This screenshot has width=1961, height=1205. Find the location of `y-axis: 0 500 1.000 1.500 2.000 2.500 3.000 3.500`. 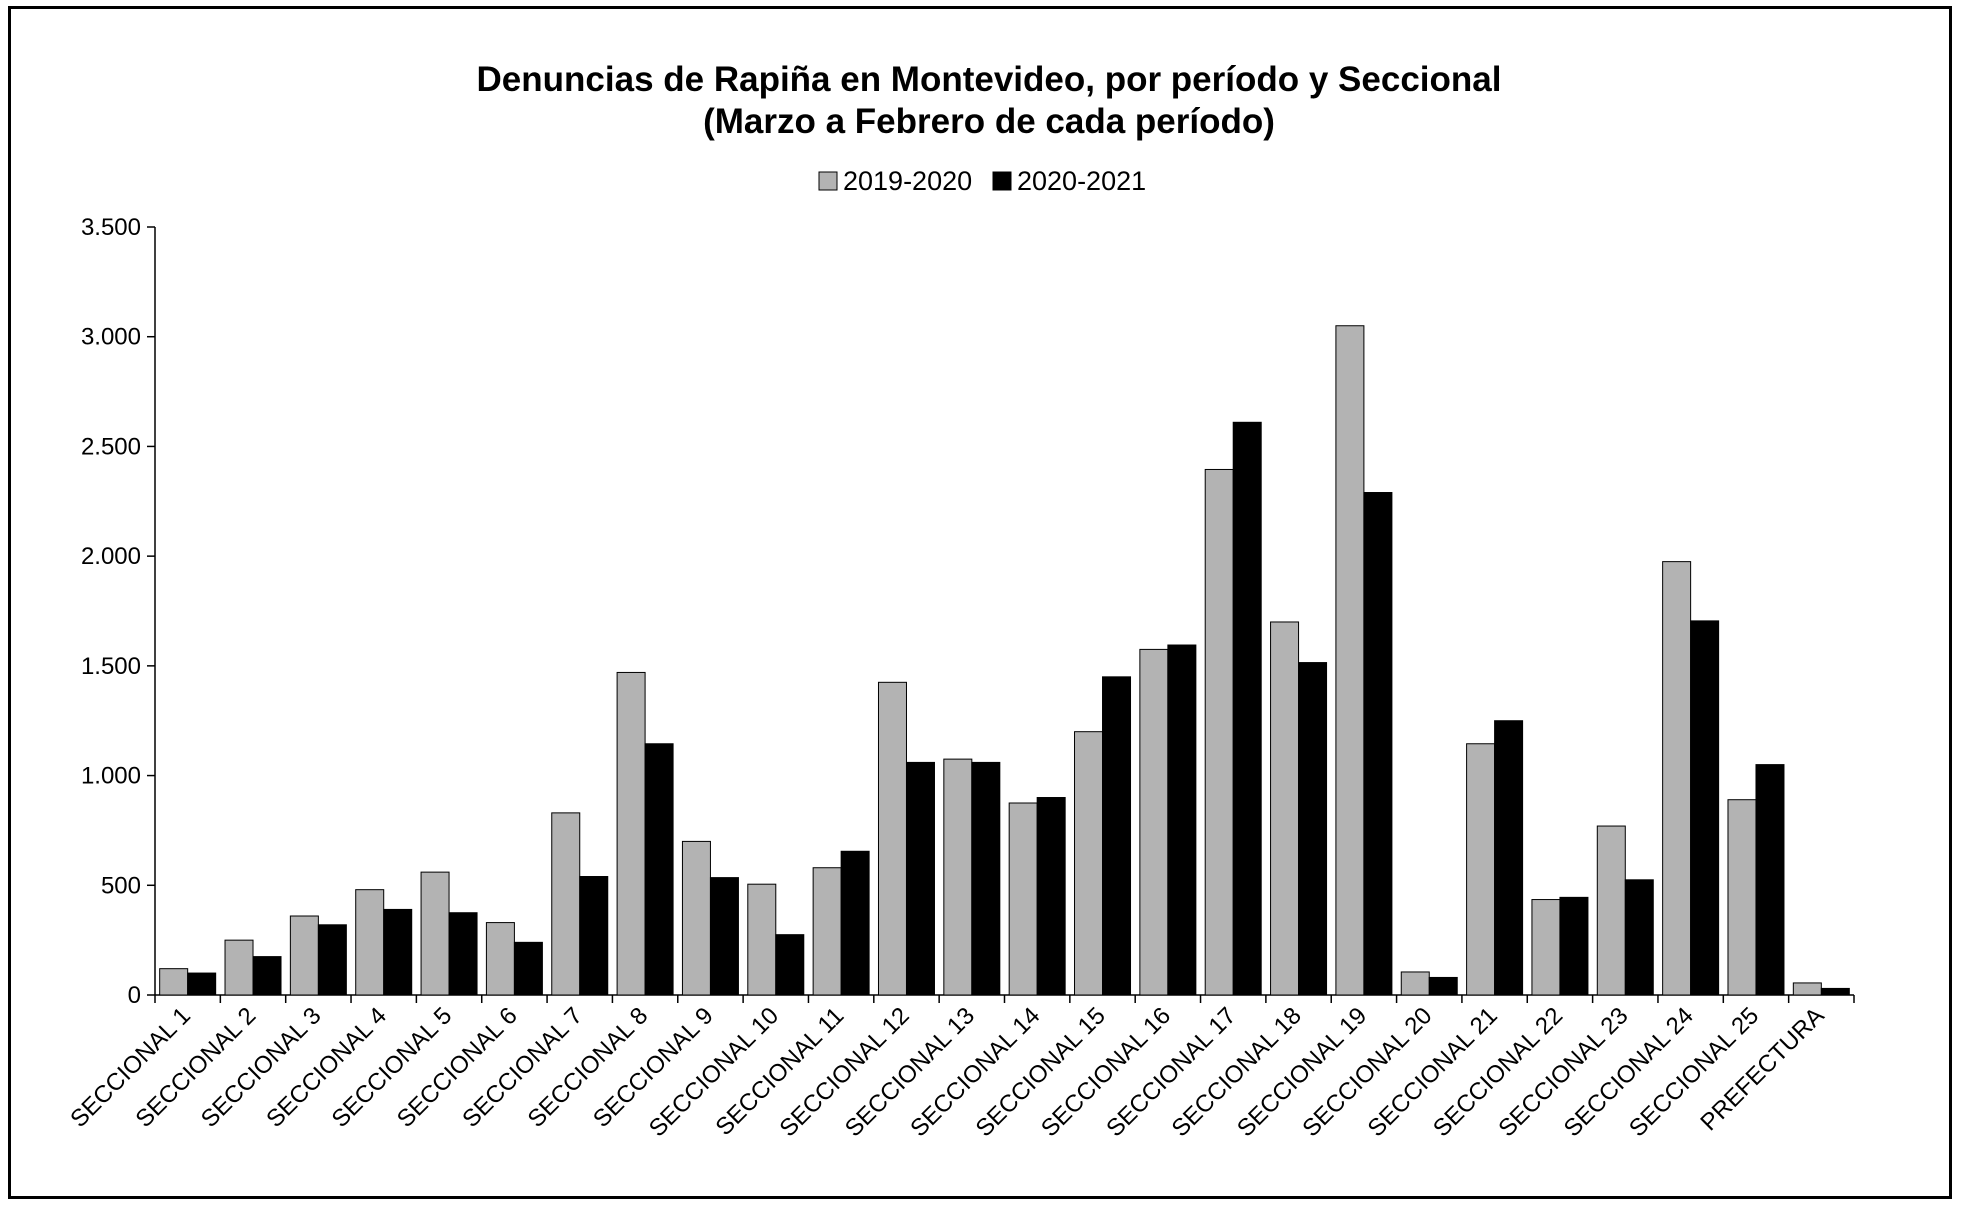

y-axis: 0 500 1.000 1.500 2.000 2.500 3.000 3.500 is located at coordinates (118, 611).